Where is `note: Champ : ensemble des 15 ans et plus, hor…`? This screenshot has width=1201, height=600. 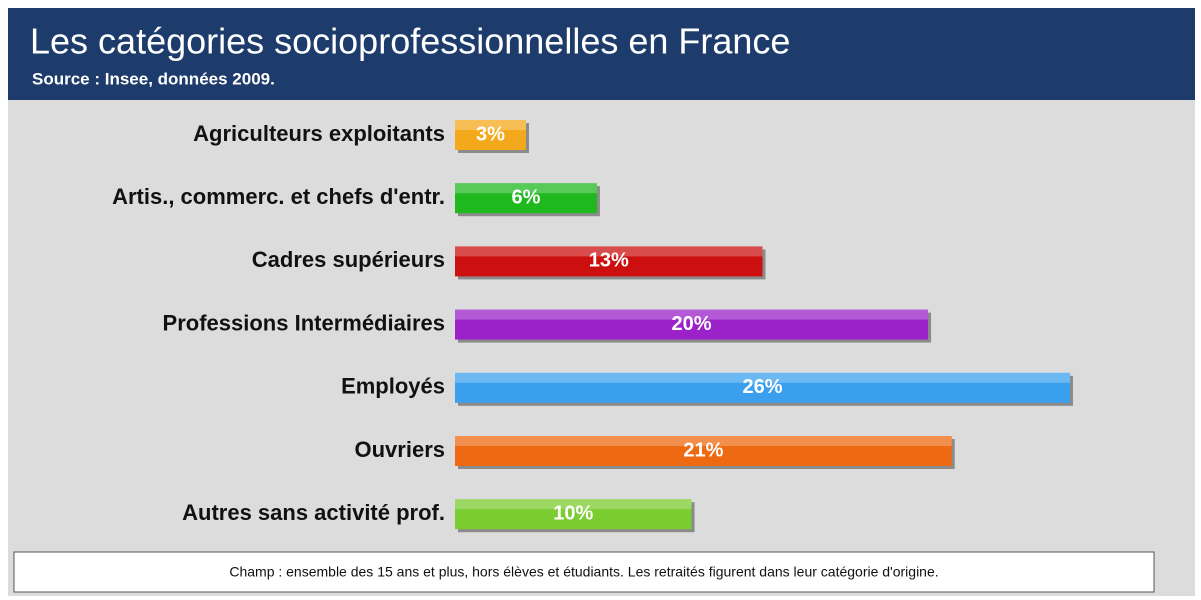
note: Champ : ensemble des 15 ans et plus, hor… is located at coordinates (583, 572).